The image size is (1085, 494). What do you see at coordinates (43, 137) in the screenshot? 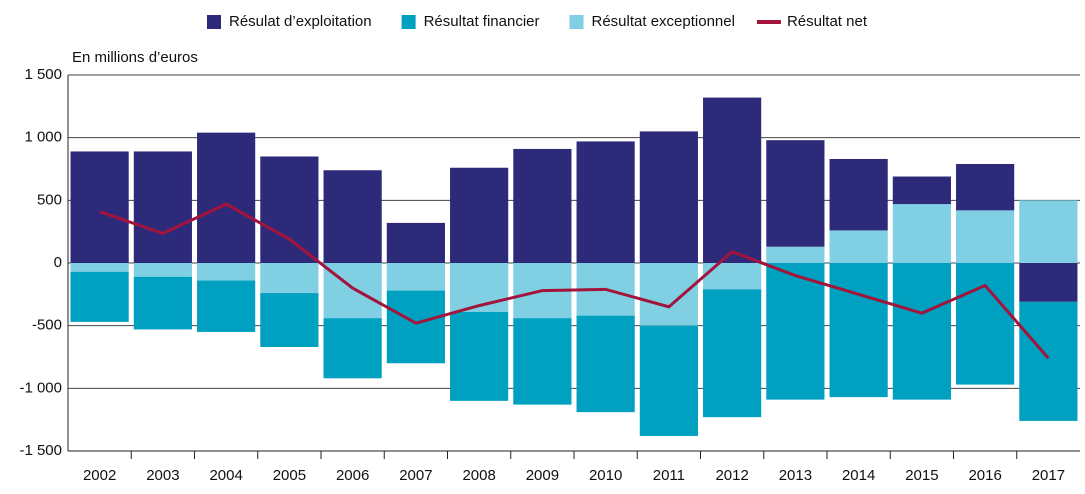
I see `y-tick-label: 1 000` at bounding box center [43, 137].